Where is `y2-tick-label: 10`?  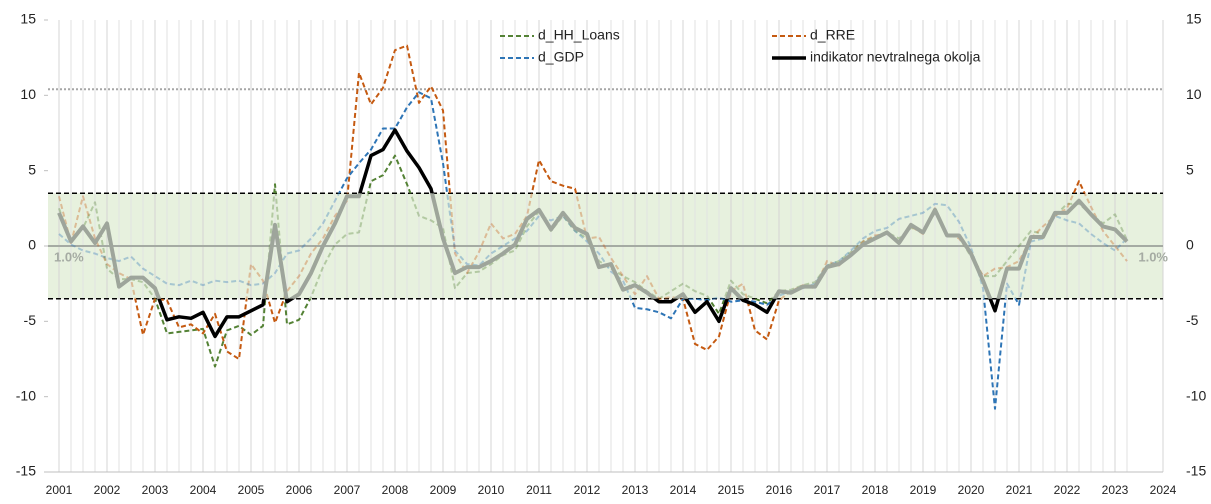
y2-tick-label: 10 is located at coordinates (1194, 94).